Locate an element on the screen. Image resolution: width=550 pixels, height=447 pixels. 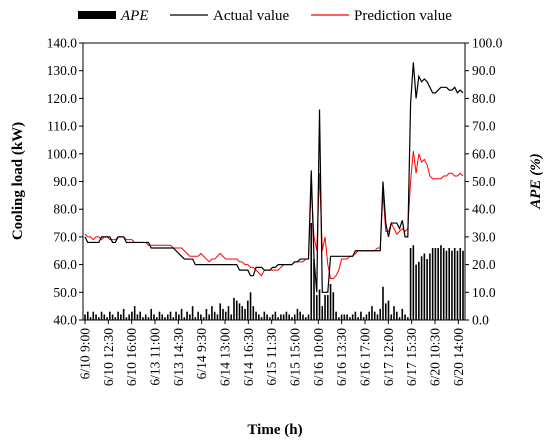
right-axis-title: APE (%) is located at coordinates (536, 181).